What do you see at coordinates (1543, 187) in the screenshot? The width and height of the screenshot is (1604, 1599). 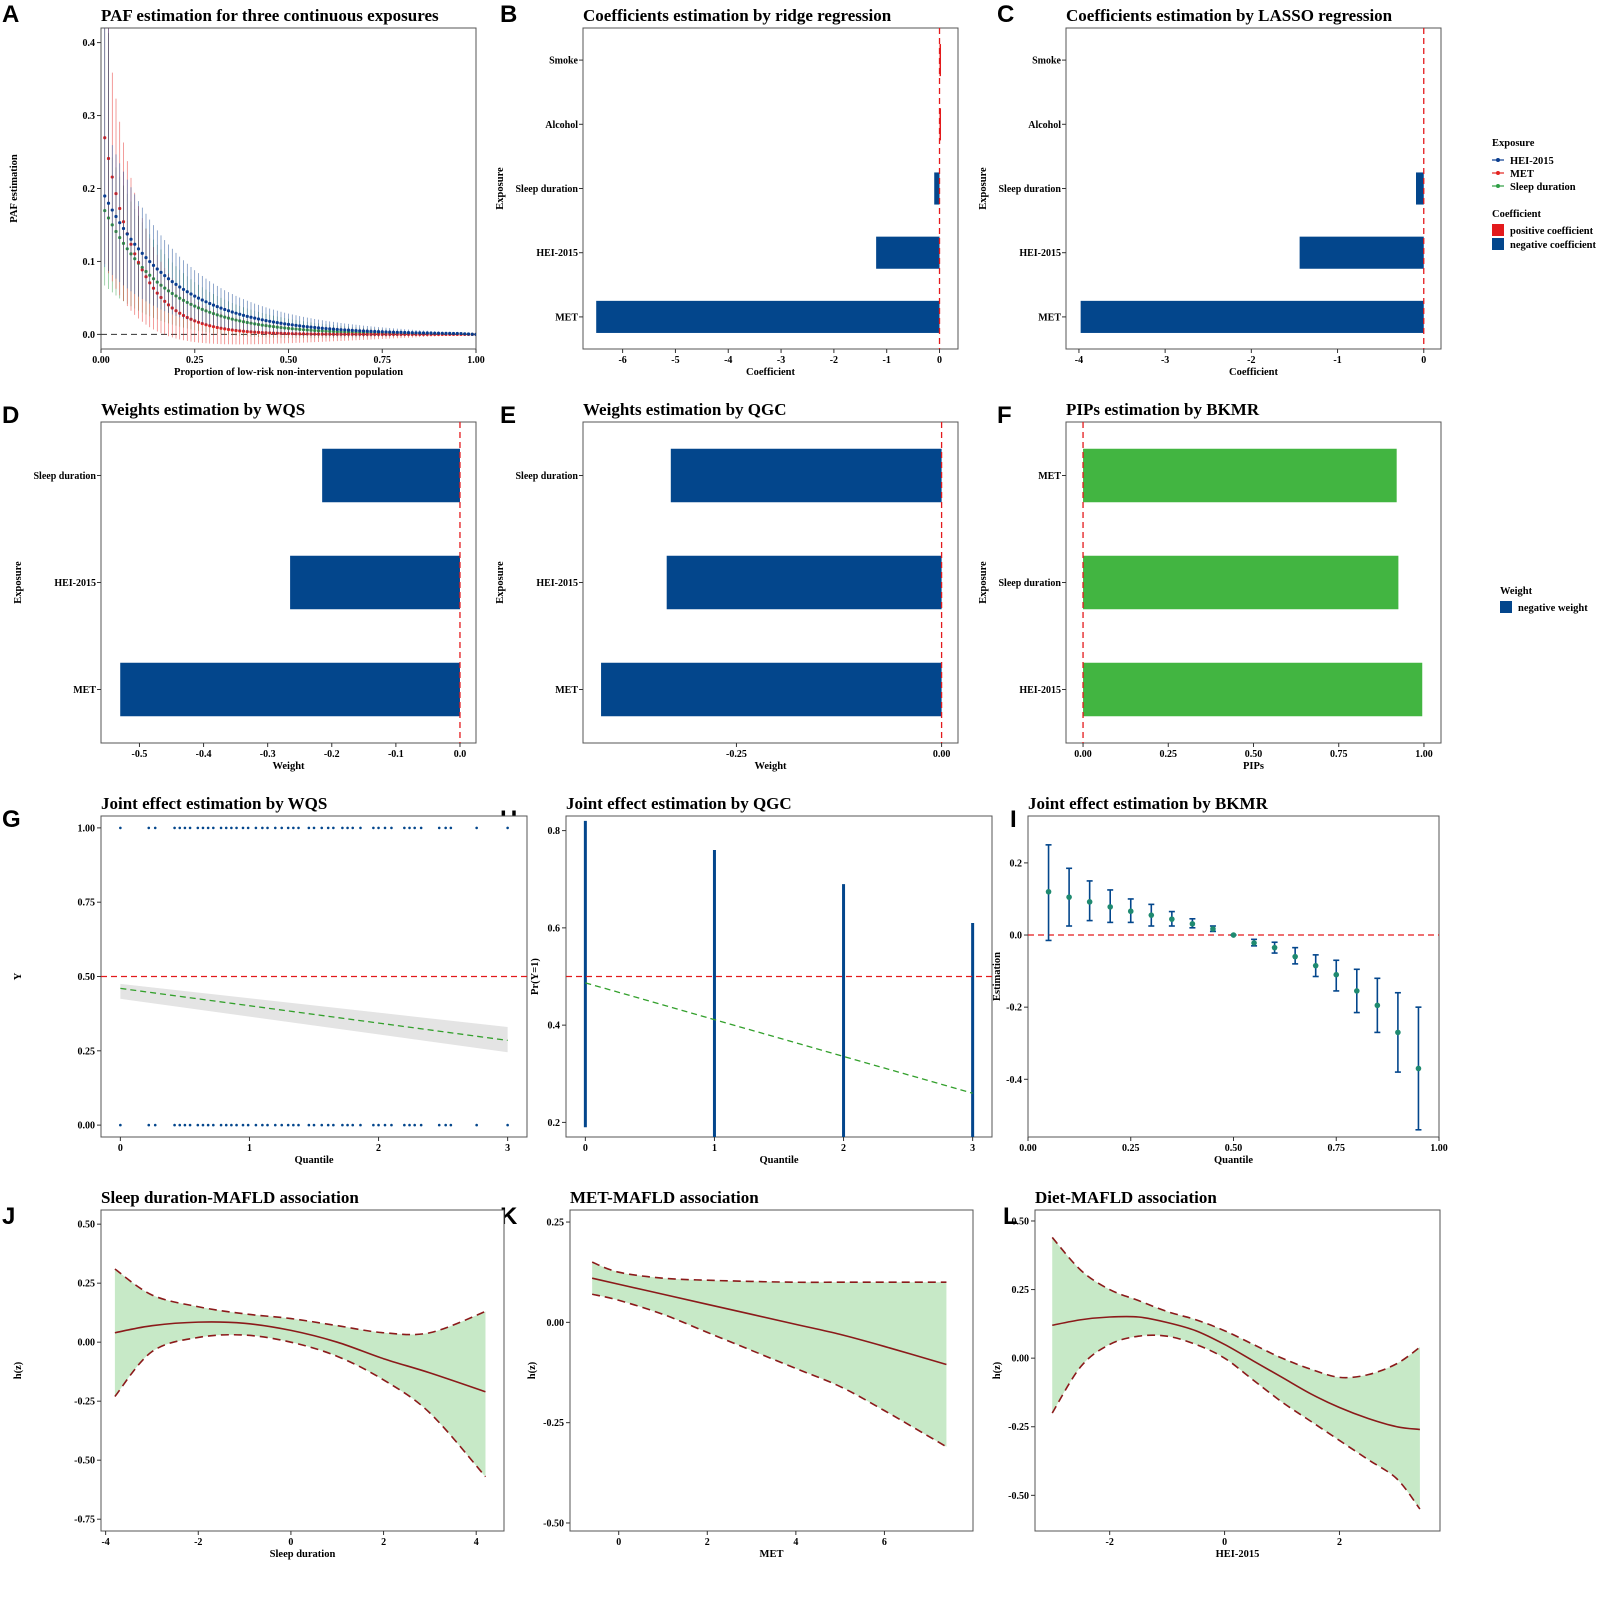 I see `legend-label-sleep: Sleep duration` at bounding box center [1543, 187].